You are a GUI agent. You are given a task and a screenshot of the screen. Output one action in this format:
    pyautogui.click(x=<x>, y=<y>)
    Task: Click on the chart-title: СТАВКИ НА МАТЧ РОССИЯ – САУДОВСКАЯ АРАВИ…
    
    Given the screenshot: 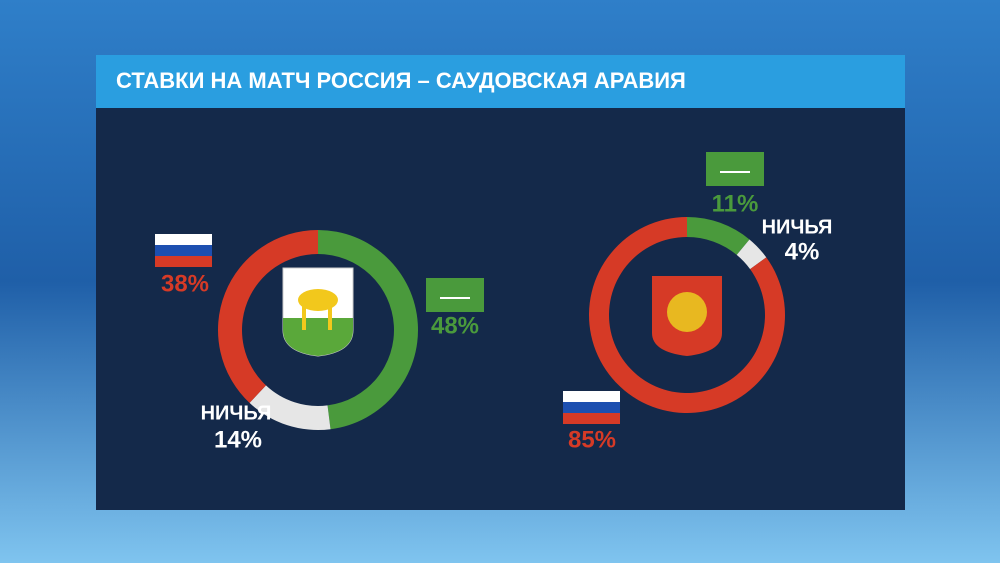 What is the action you would take?
    pyautogui.click(x=401, y=80)
    